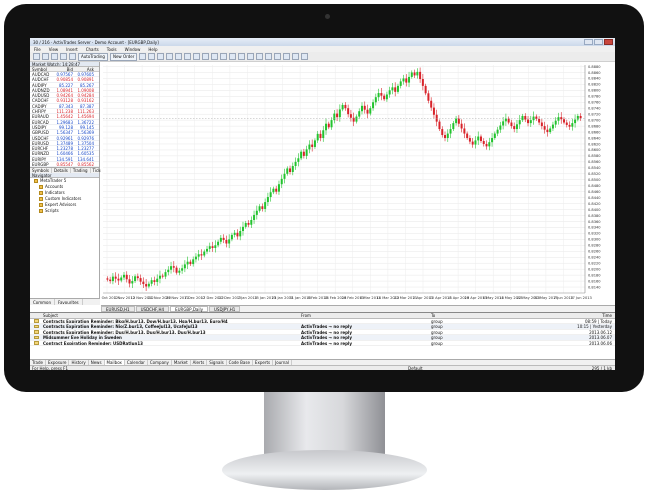 Image resolution: width=649 pixels, height=500 pixels. Describe the element at coordinates (39, 69) in the screenshot. I see `symbol-column: Symbol` at that location.